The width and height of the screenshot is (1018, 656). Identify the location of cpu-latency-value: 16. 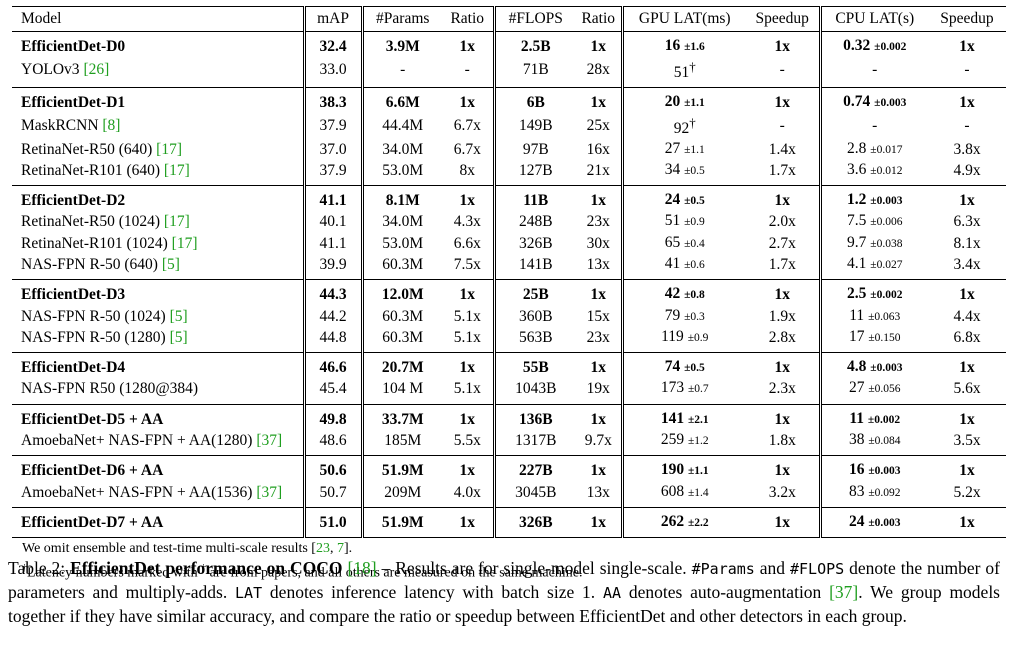
(856, 470).